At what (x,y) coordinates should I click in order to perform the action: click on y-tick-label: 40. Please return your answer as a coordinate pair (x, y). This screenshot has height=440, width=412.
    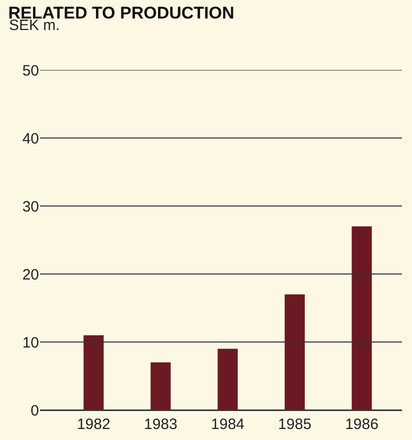
    Looking at the image, I should click on (30, 139).